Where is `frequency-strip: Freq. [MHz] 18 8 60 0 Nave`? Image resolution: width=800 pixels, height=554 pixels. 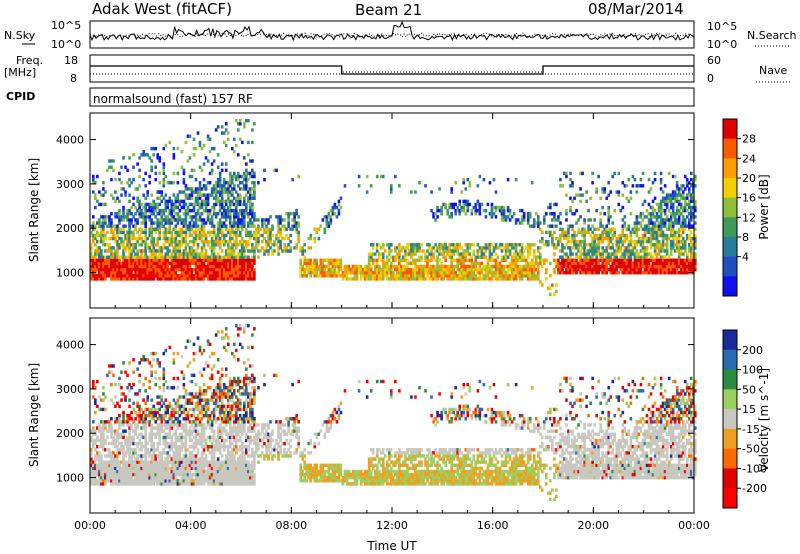
frequency-strip: Freq. [MHz] 18 8 60 0 Nave is located at coordinates (397, 69).